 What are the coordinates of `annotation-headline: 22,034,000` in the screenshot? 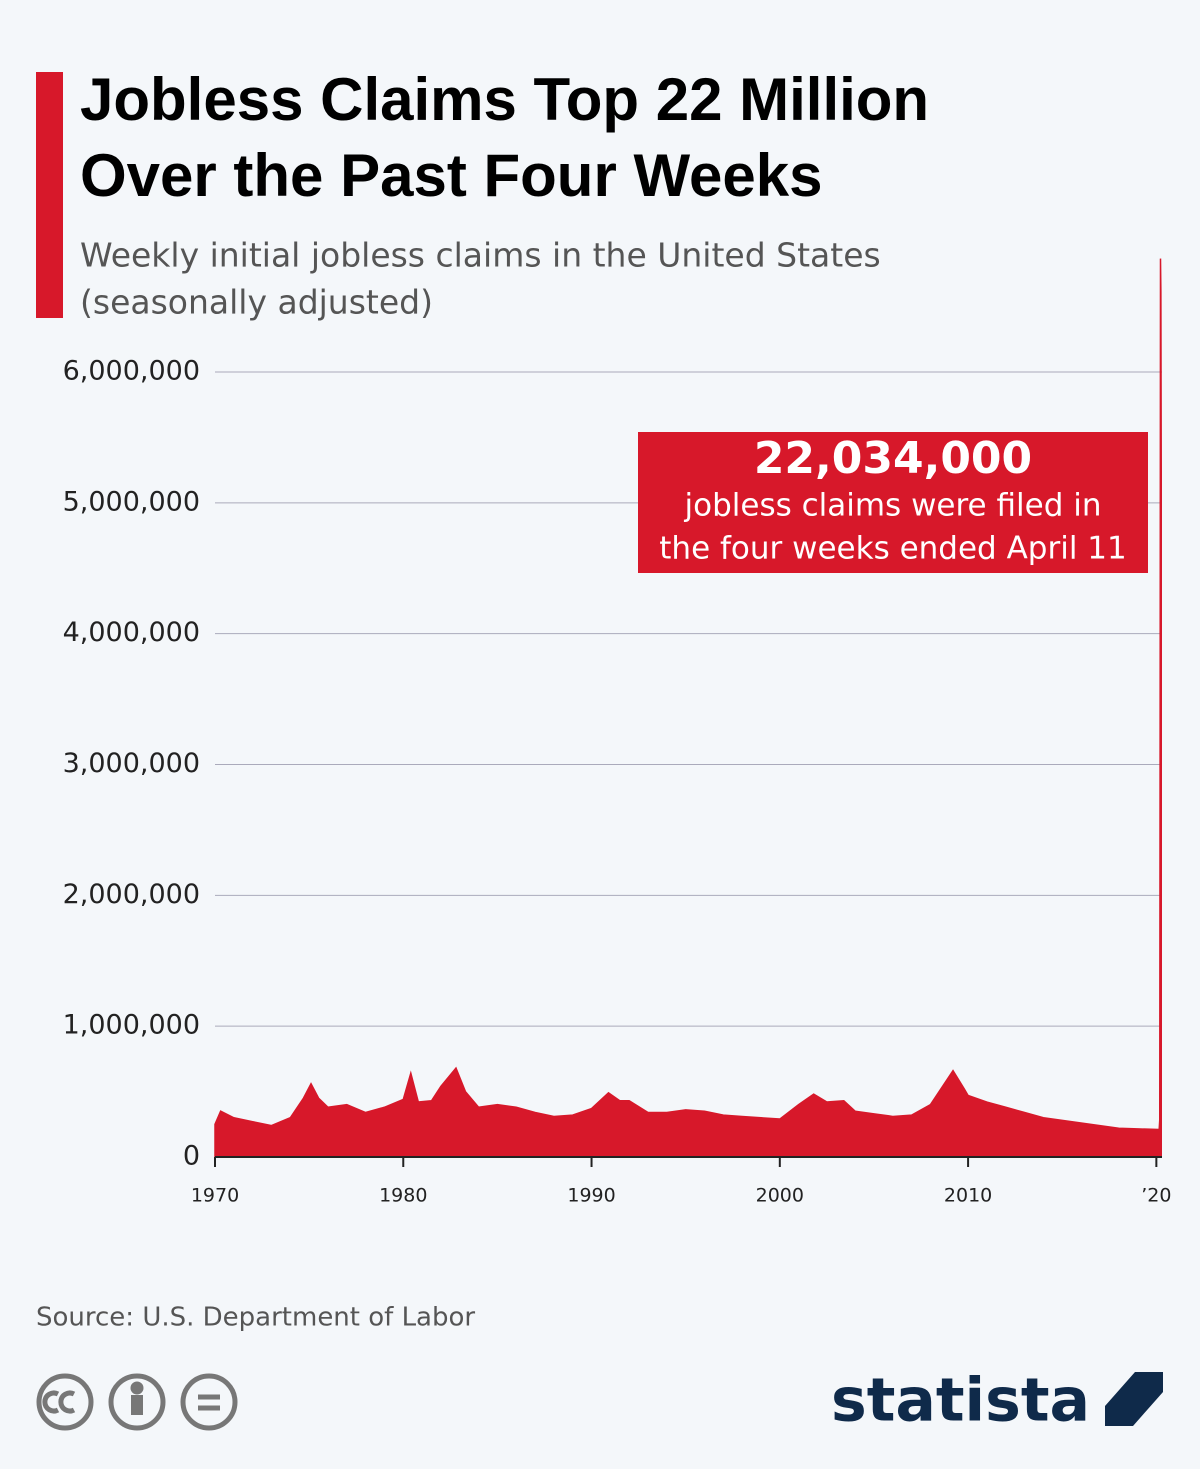 It's located at (893, 458).